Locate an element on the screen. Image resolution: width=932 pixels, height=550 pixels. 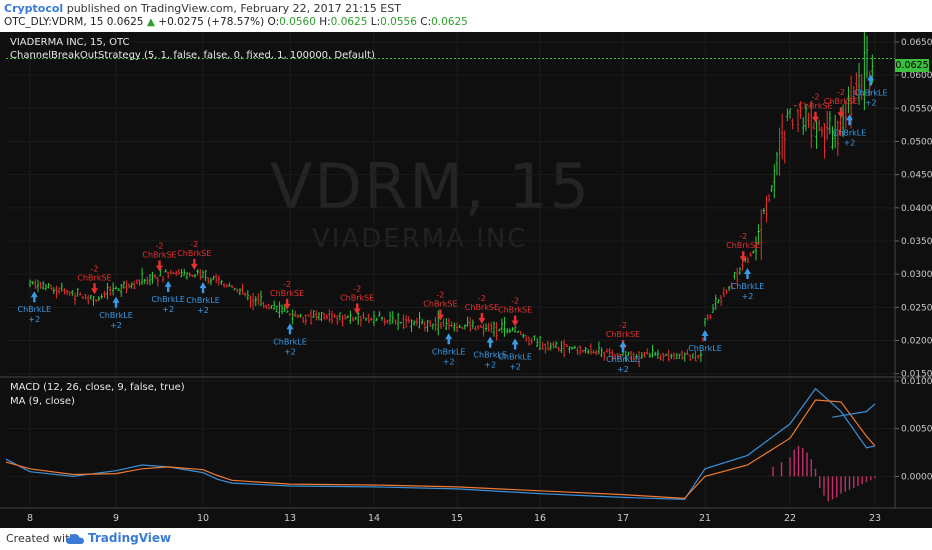
macd-series-line-ma is located at coordinates (854, 410).